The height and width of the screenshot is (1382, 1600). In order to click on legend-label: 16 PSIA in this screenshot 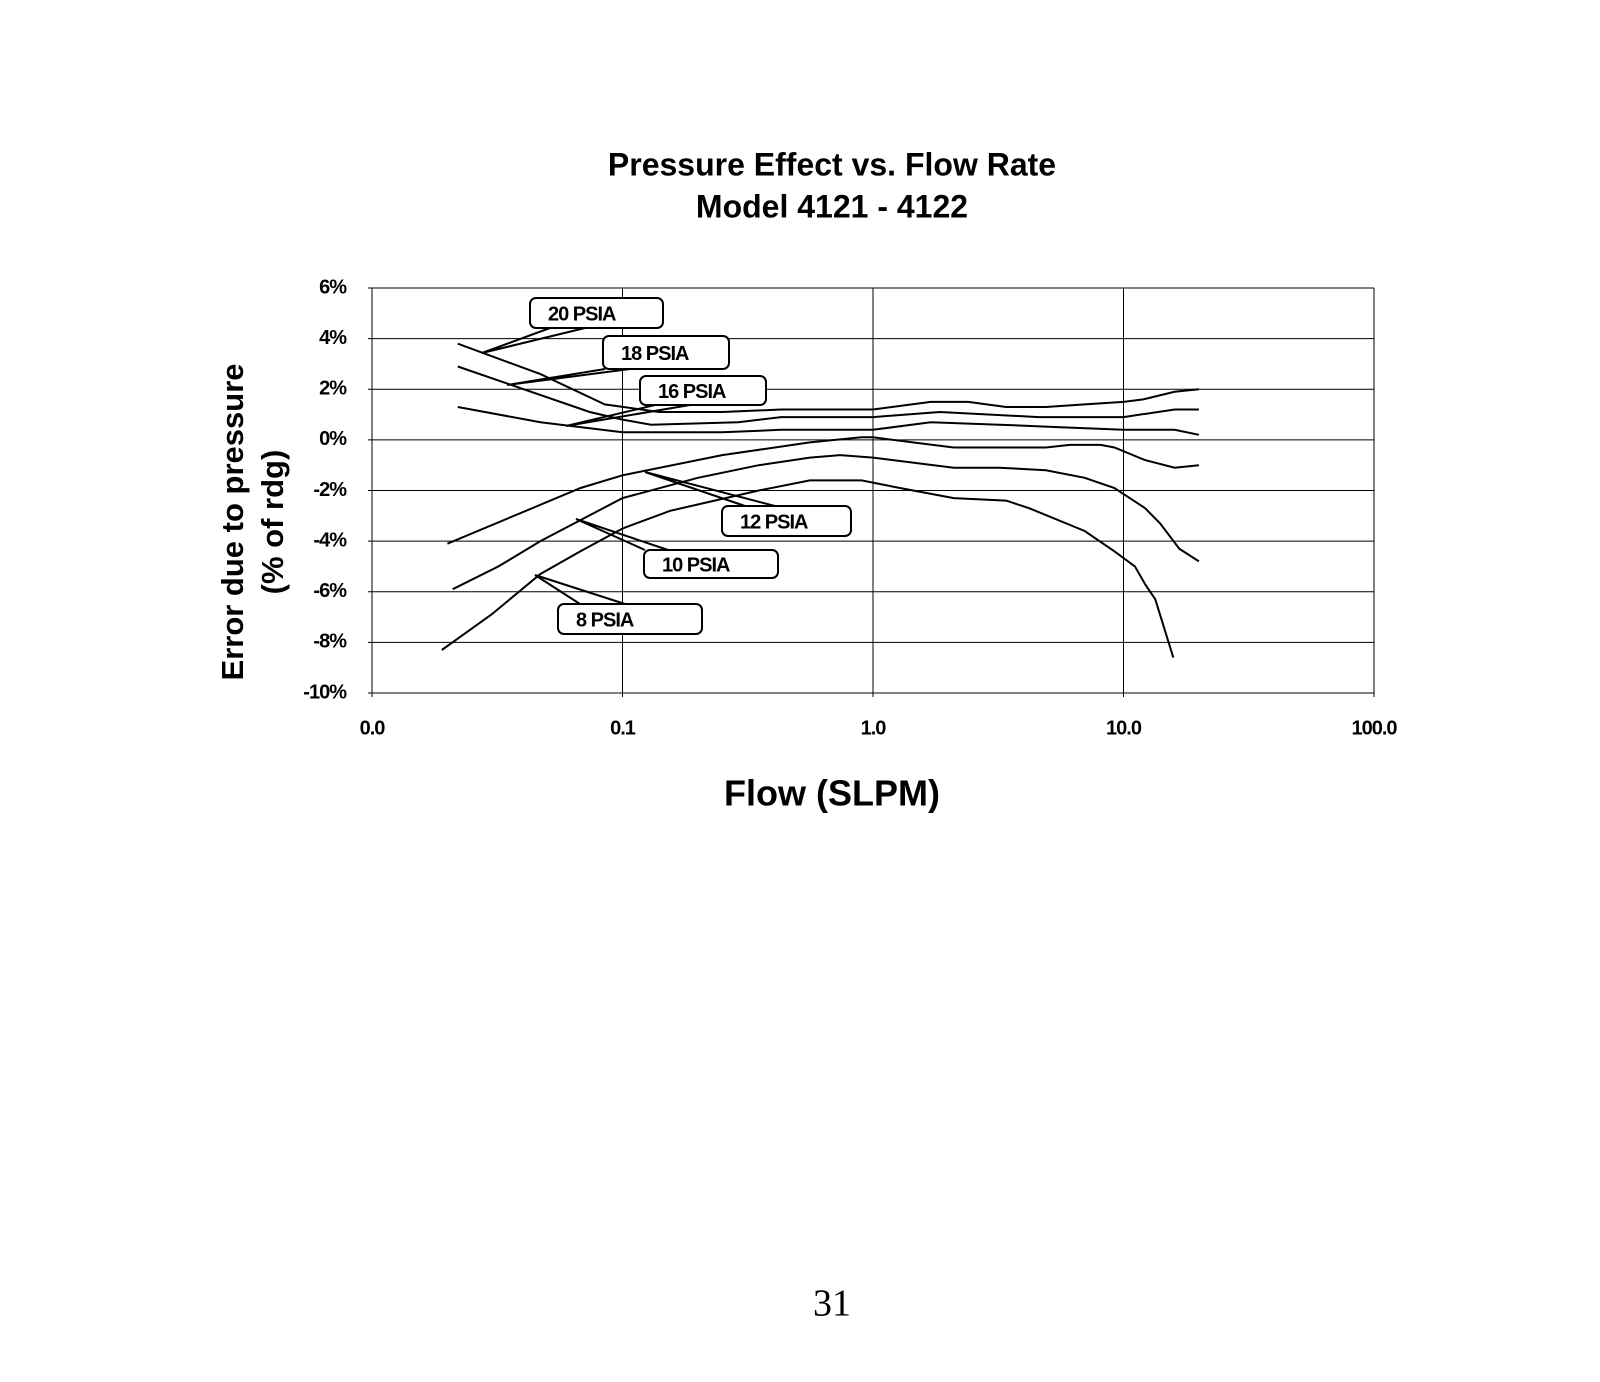, I will do `click(692, 392)`.